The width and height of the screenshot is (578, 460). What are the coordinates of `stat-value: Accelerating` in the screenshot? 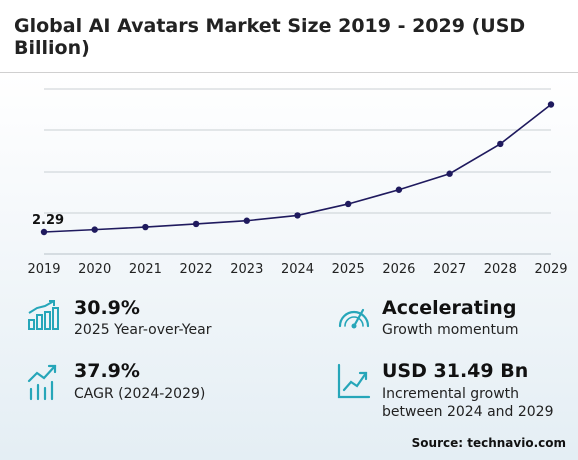 It's located at (449, 308).